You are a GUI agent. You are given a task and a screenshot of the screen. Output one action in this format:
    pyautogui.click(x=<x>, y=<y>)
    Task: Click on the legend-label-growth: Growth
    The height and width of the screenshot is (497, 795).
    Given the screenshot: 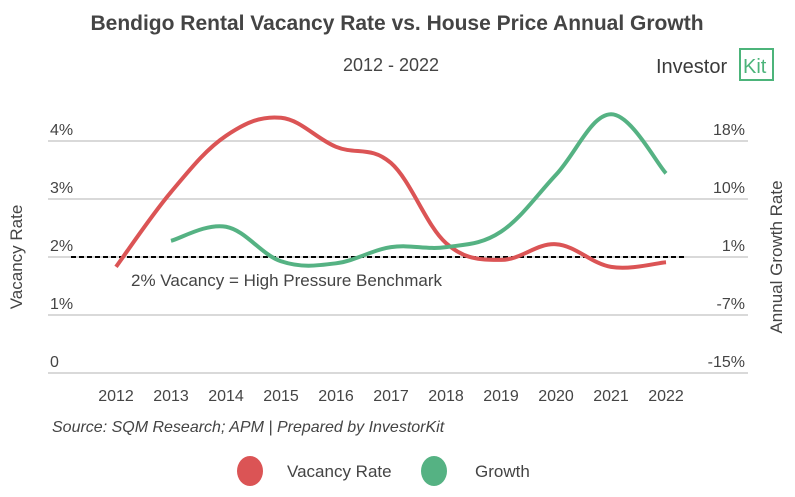 What is the action you would take?
    pyautogui.click(x=502, y=471)
    